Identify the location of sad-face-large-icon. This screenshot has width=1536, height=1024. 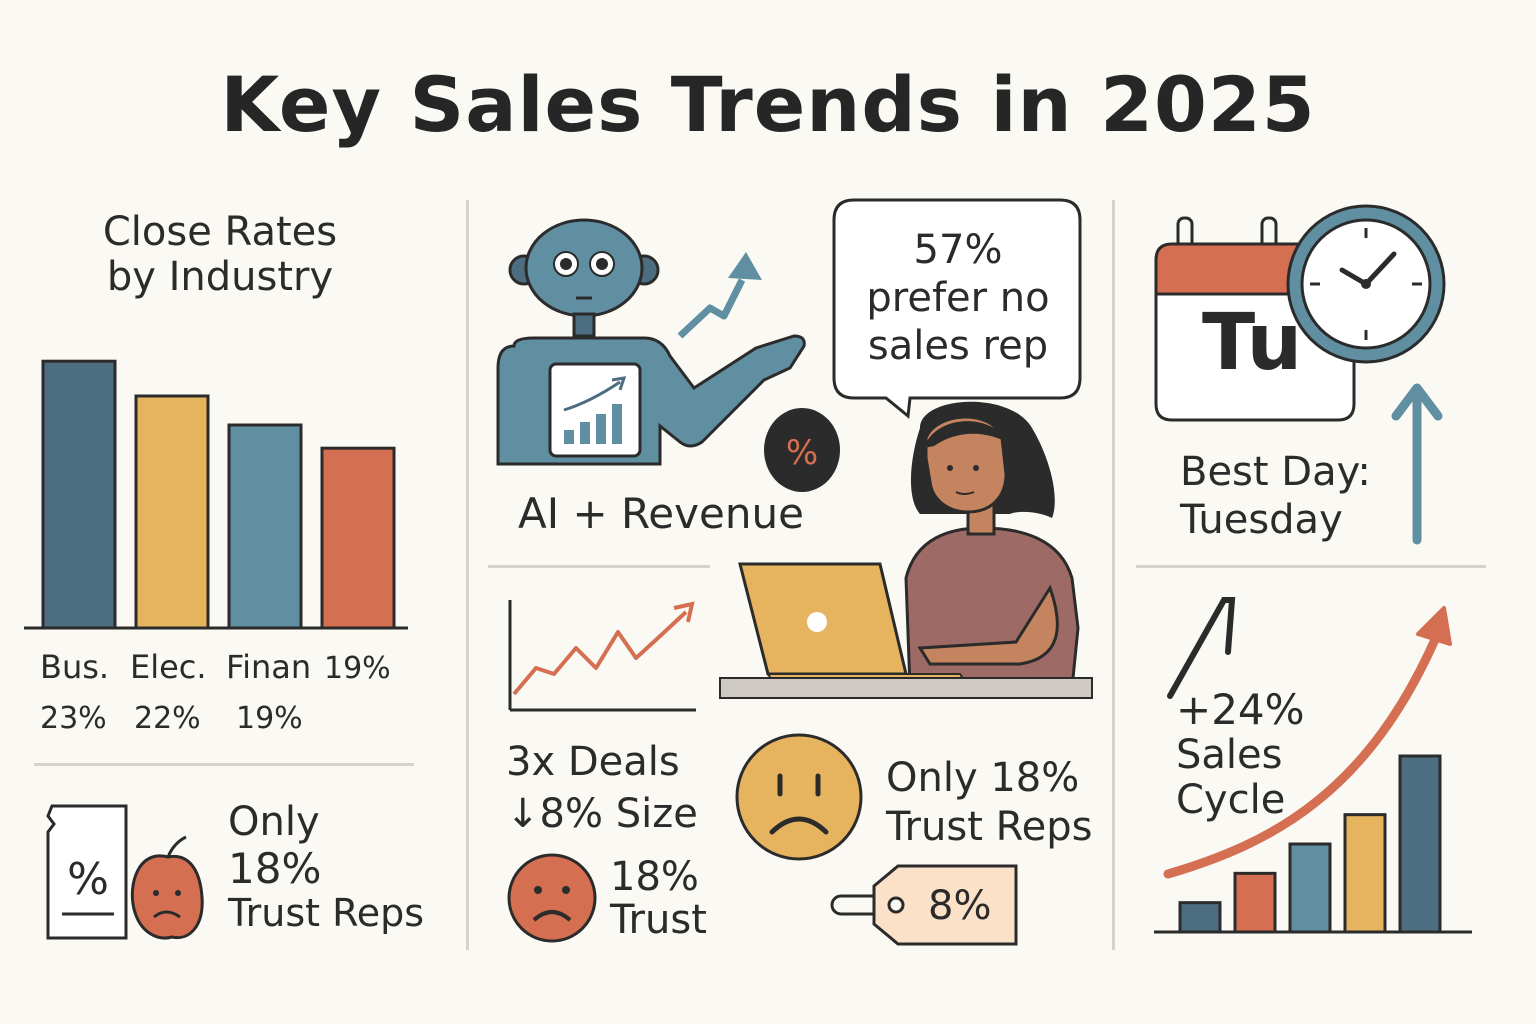
(799, 797).